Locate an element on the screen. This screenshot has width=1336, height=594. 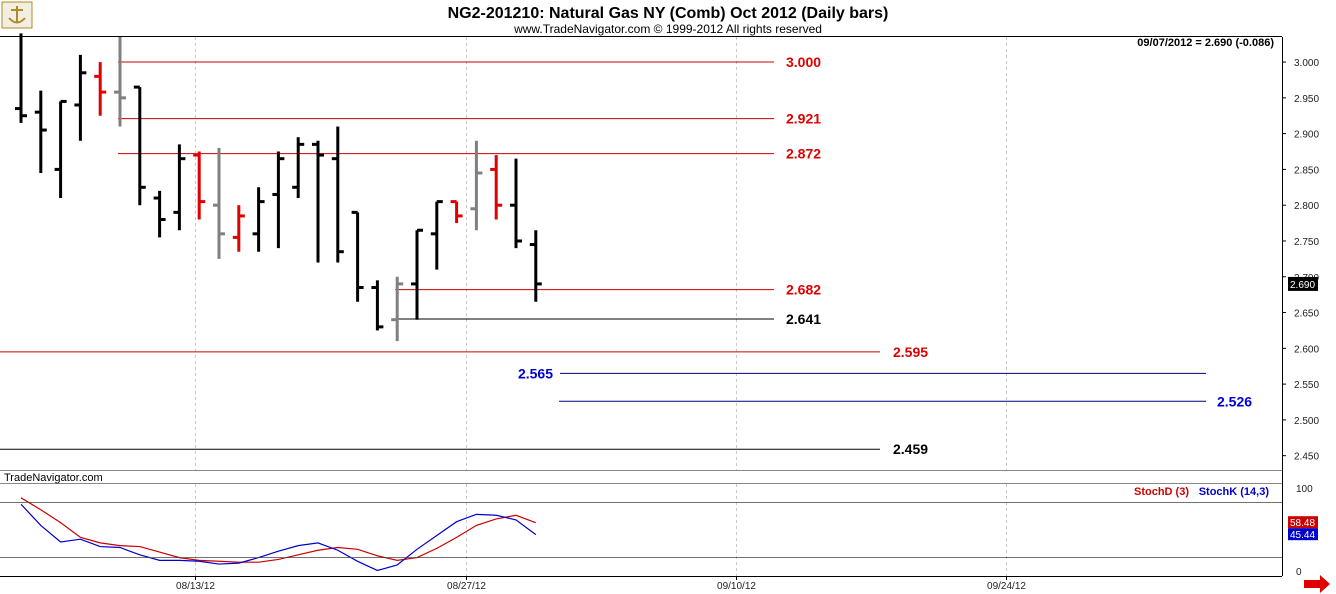
y-tick-label: 2.750 is located at coordinates (1306, 242).